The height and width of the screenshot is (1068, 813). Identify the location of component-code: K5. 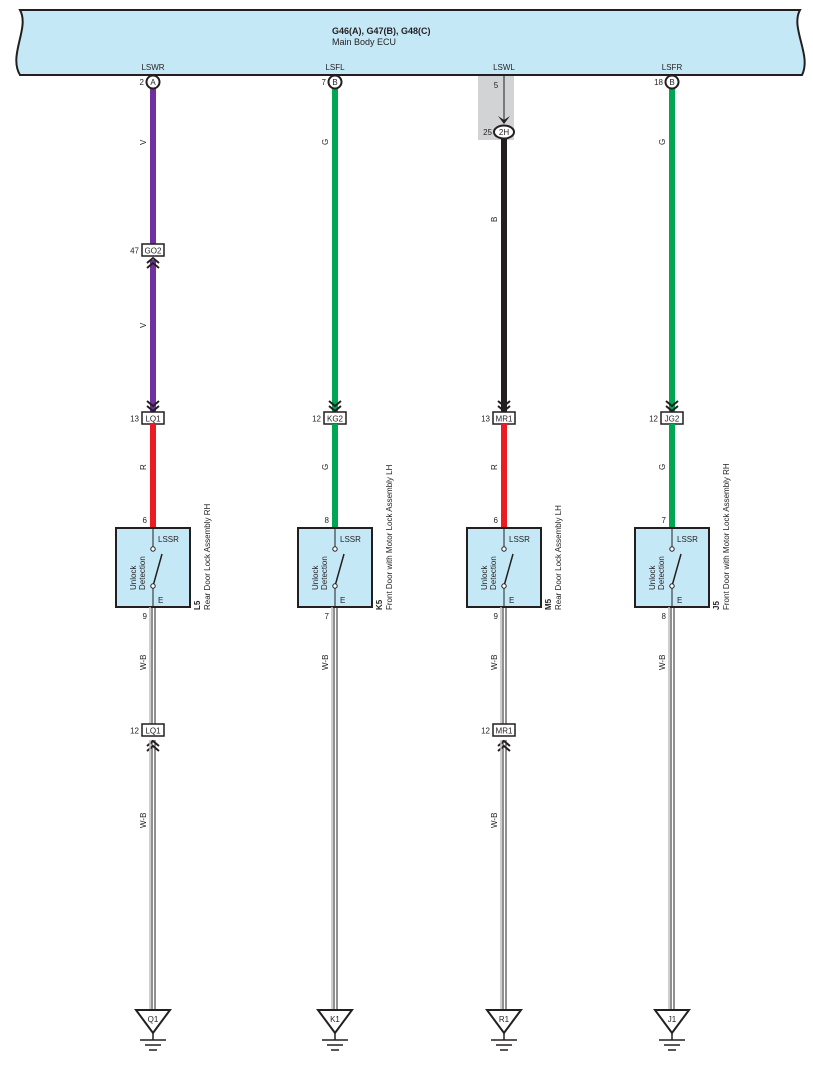
(379, 604).